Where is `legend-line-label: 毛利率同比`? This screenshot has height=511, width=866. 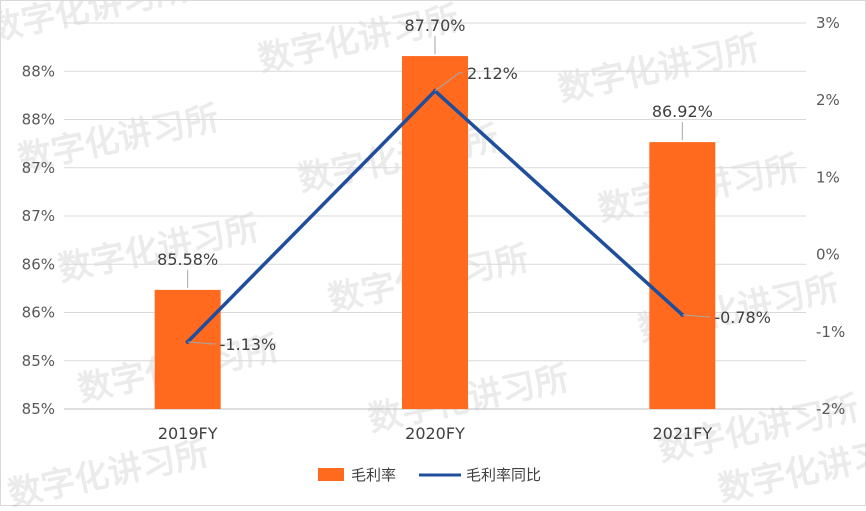 legend-line-label: 毛利率同比 is located at coordinates (503, 475).